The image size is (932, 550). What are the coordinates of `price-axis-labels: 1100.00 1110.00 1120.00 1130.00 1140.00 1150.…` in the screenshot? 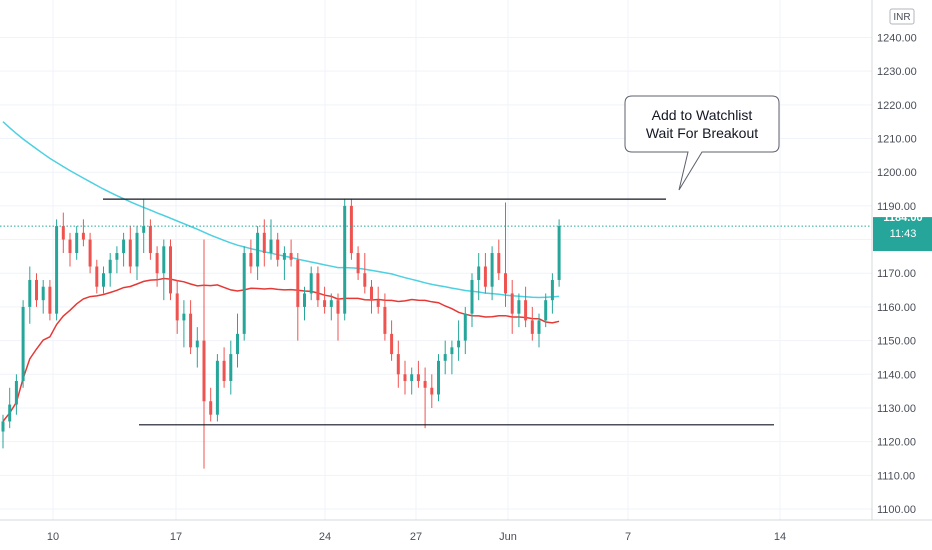 It's located at (897, 274).